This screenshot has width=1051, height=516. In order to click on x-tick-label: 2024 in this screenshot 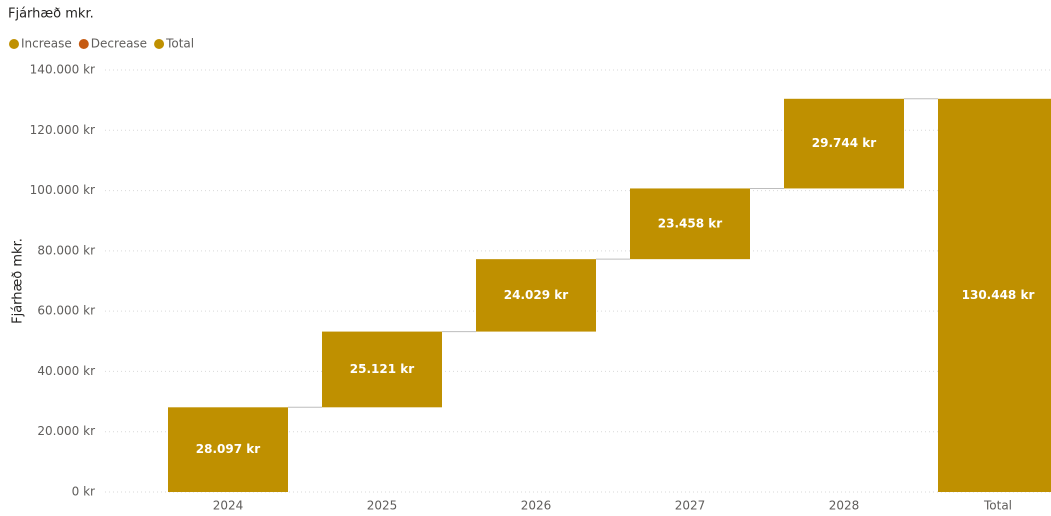, I will do `click(228, 506)`.